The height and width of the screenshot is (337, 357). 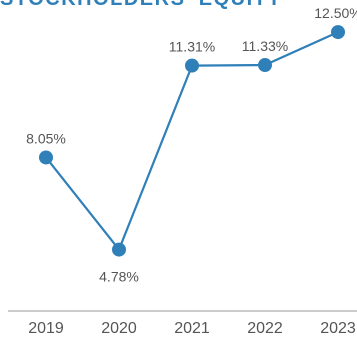 I want to click on x-tick-label-2022: 2022, so click(x=265, y=328).